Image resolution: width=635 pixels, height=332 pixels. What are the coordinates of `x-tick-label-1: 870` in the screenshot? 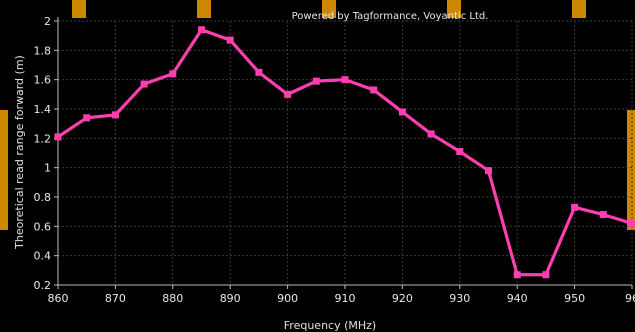 It's located at (115, 298).